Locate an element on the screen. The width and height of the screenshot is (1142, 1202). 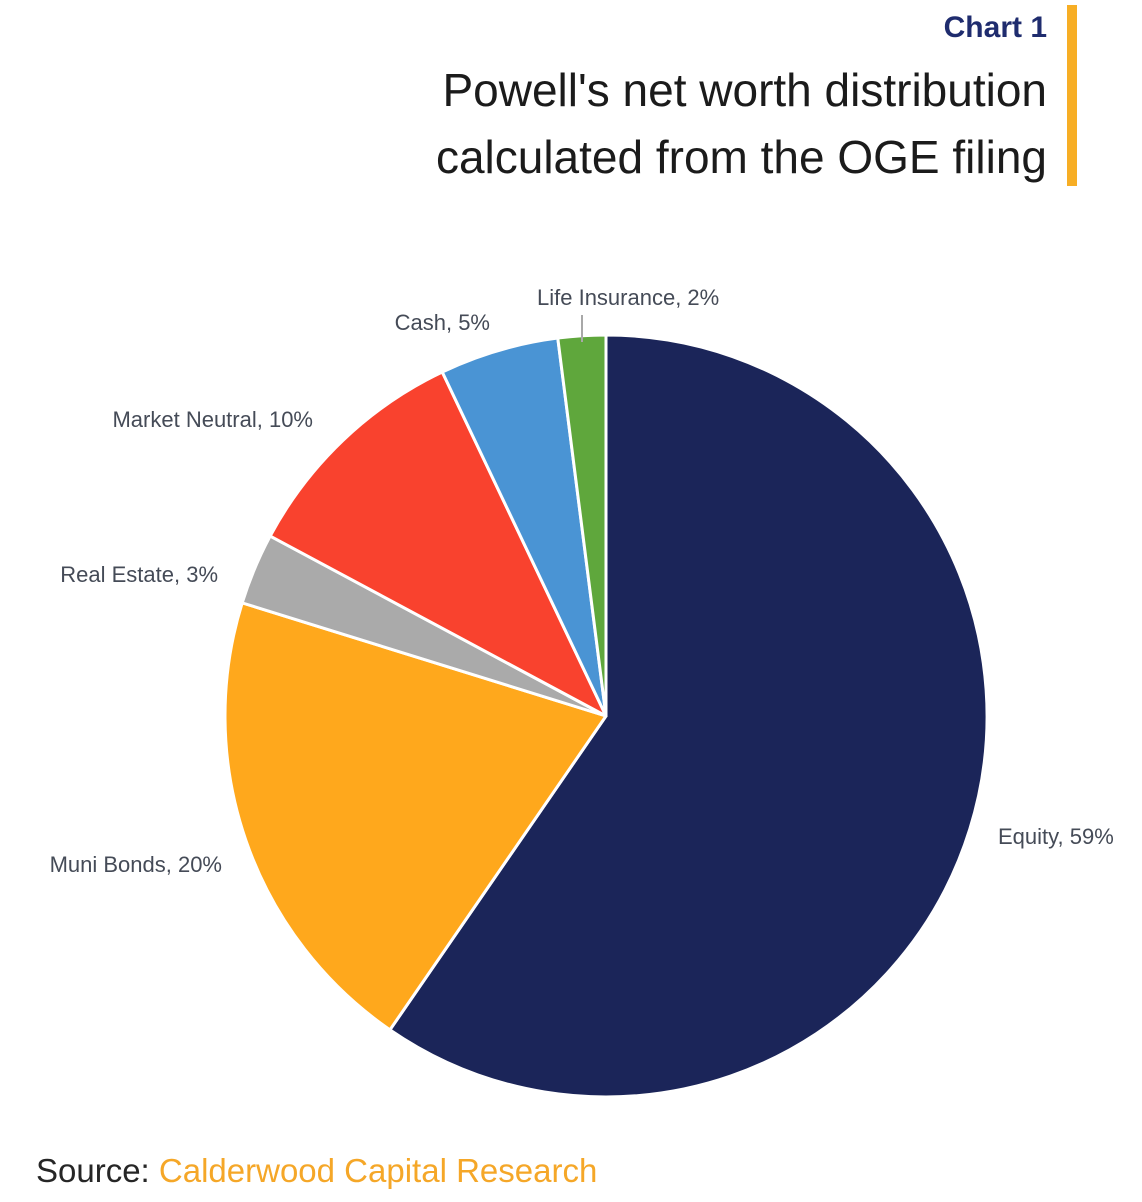
slice-label-life-insurance: Life Insurance, 2% is located at coordinates (628, 297).